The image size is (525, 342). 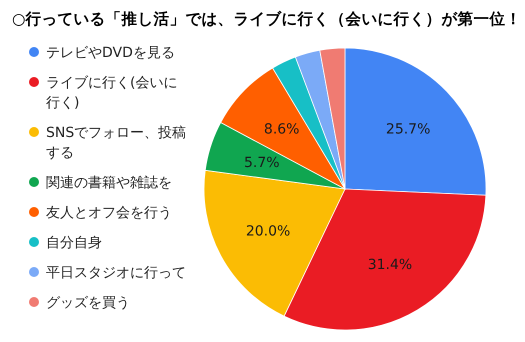 What do you see at coordinates (116, 143) in the screenshot?
I see `legend-label: SNSでフォロー、投稿する` at bounding box center [116, 143].